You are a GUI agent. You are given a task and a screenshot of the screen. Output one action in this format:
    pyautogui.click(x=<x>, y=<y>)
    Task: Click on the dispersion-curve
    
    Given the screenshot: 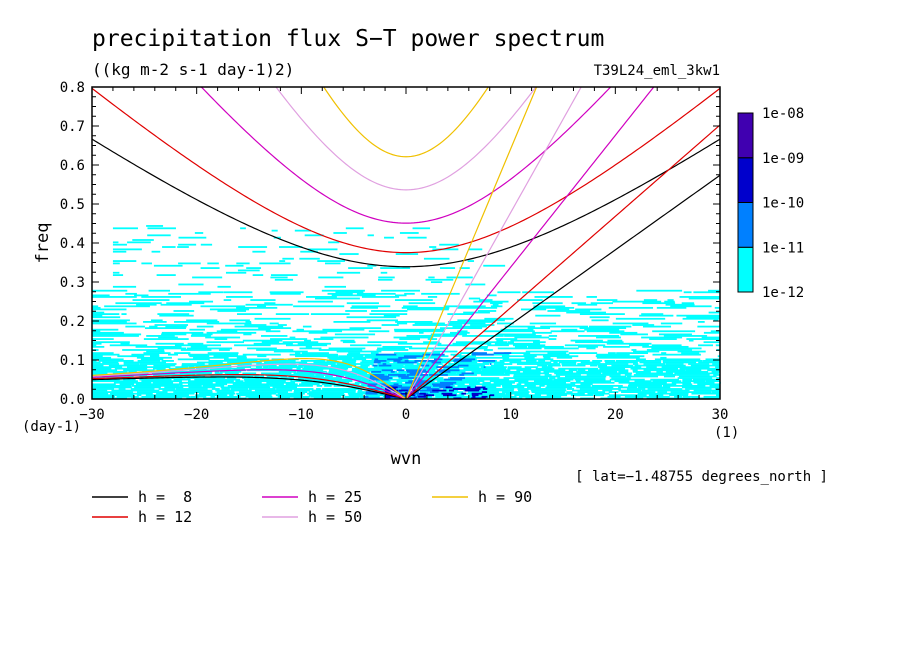 What is the action you would take?
    pyautogui.click(x=406, y=139)
    